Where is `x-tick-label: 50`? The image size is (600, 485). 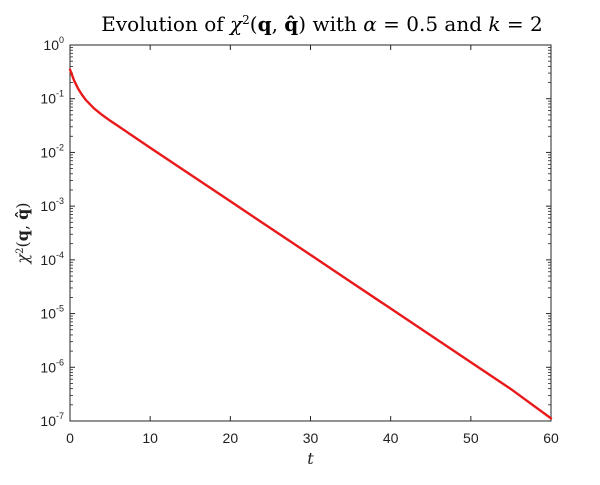
x-tick-label: 50 is located at coordinates (471, 438).